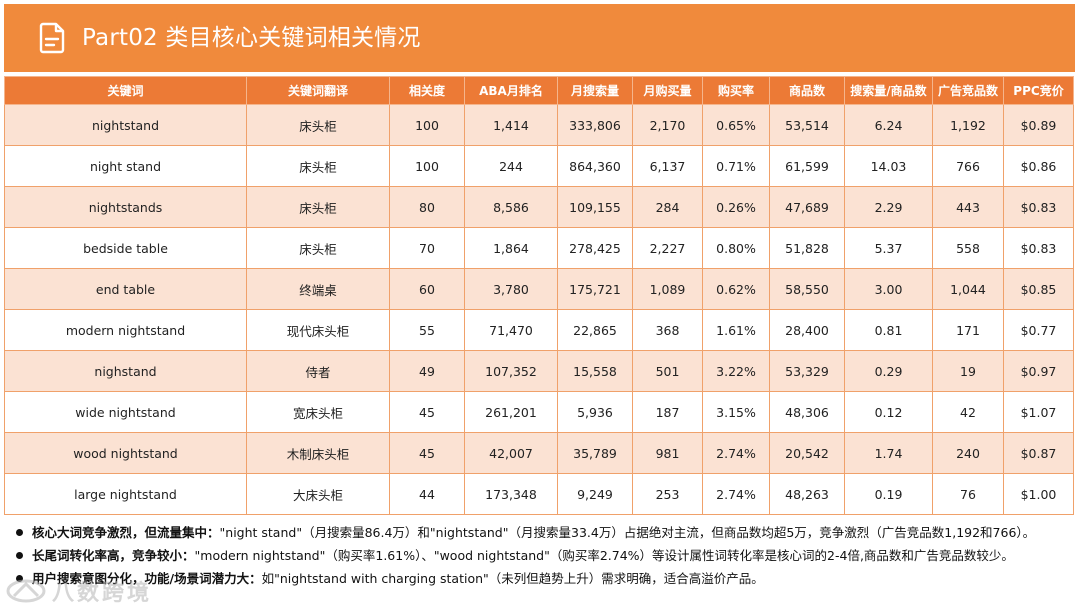 The image size is (1080, 610). What do you see at coordinates (511, 207) in the screenshot?
I see `table-cell: 8,586` at bounding box center [511, 207].